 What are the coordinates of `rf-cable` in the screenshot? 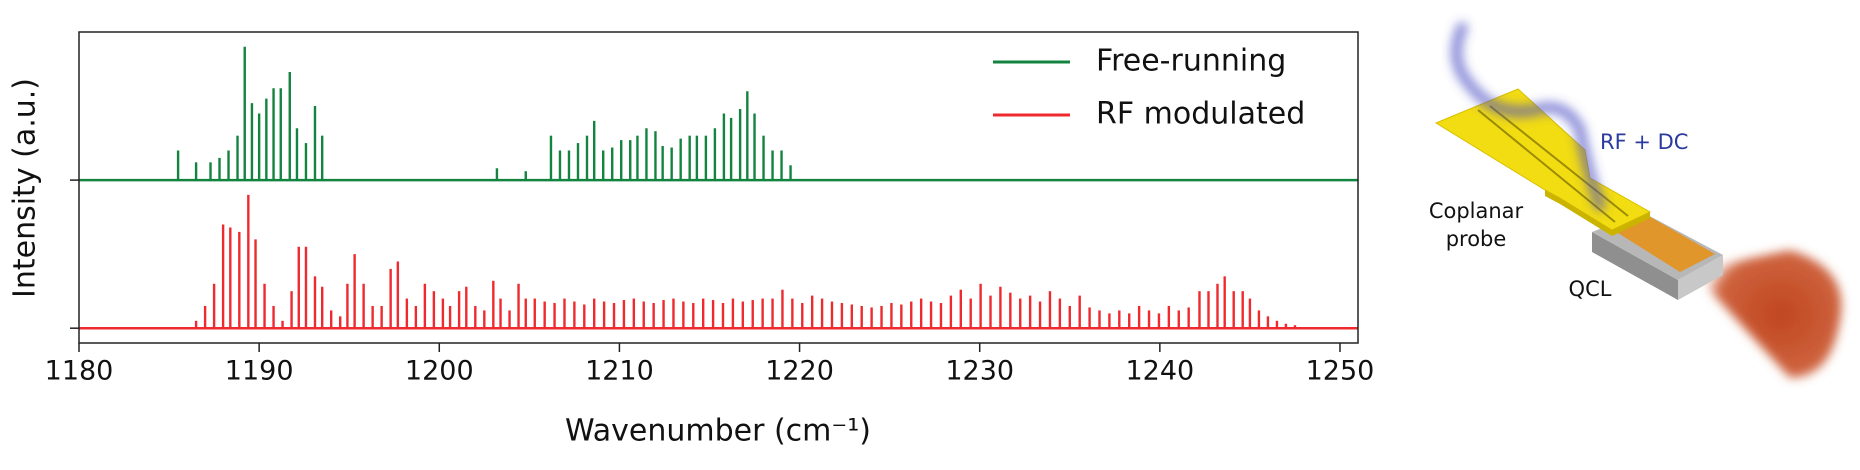 It's located at (1528, 116).